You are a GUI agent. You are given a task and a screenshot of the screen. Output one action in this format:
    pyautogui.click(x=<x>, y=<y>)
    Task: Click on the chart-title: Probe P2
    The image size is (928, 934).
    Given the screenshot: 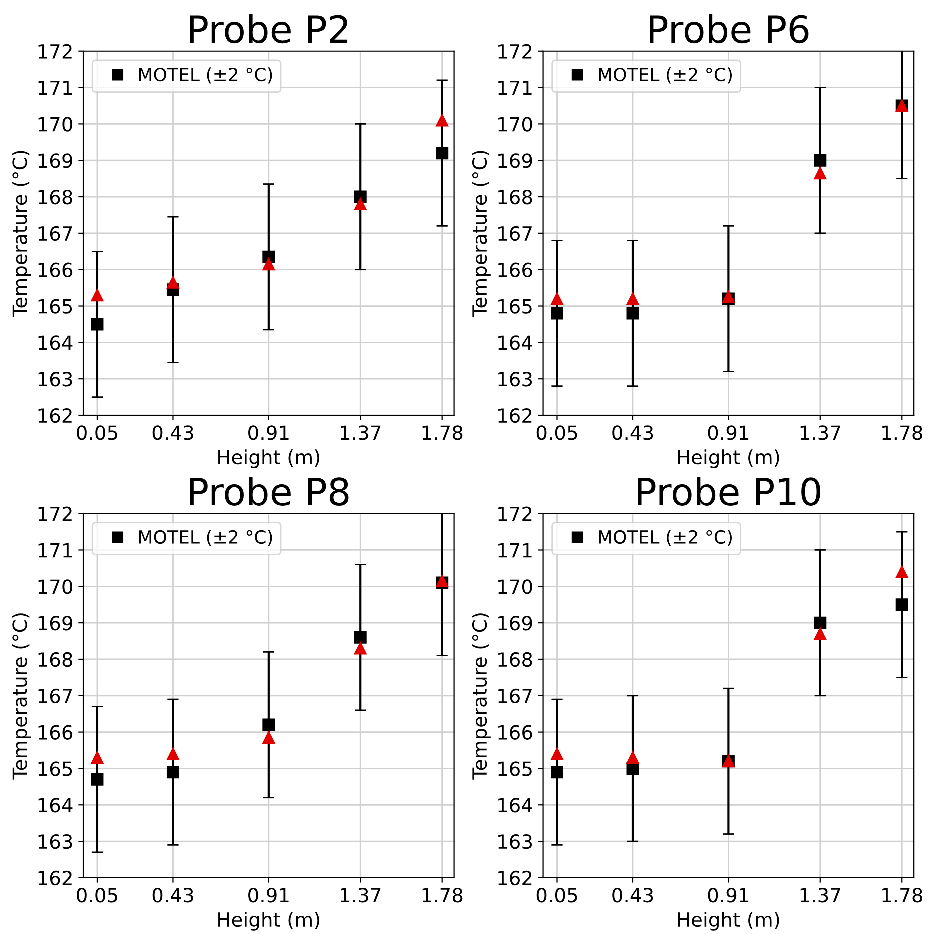 What is the action you would take?
    pyautogui.click(x=269, y=29)
    